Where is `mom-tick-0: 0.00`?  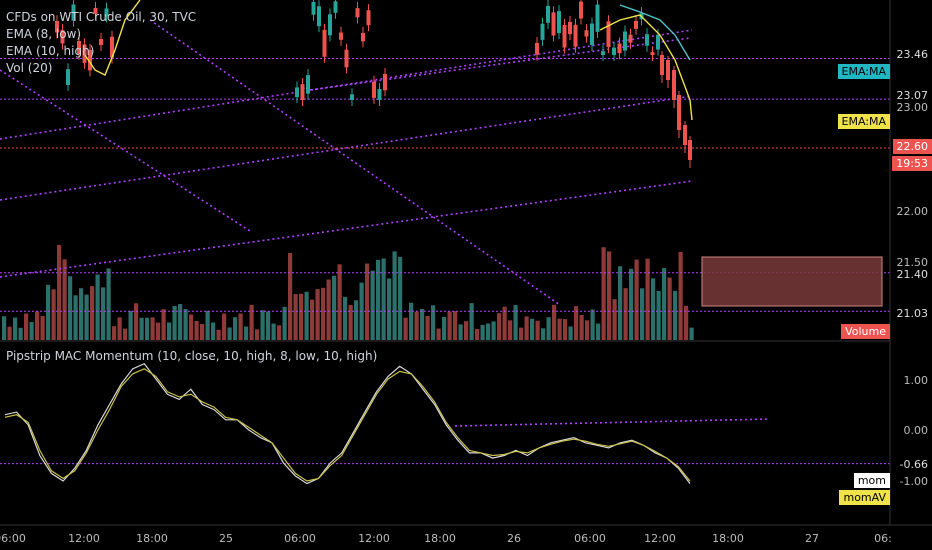
mom-tick-0: 0.00 is located at coordinates (916, 430).